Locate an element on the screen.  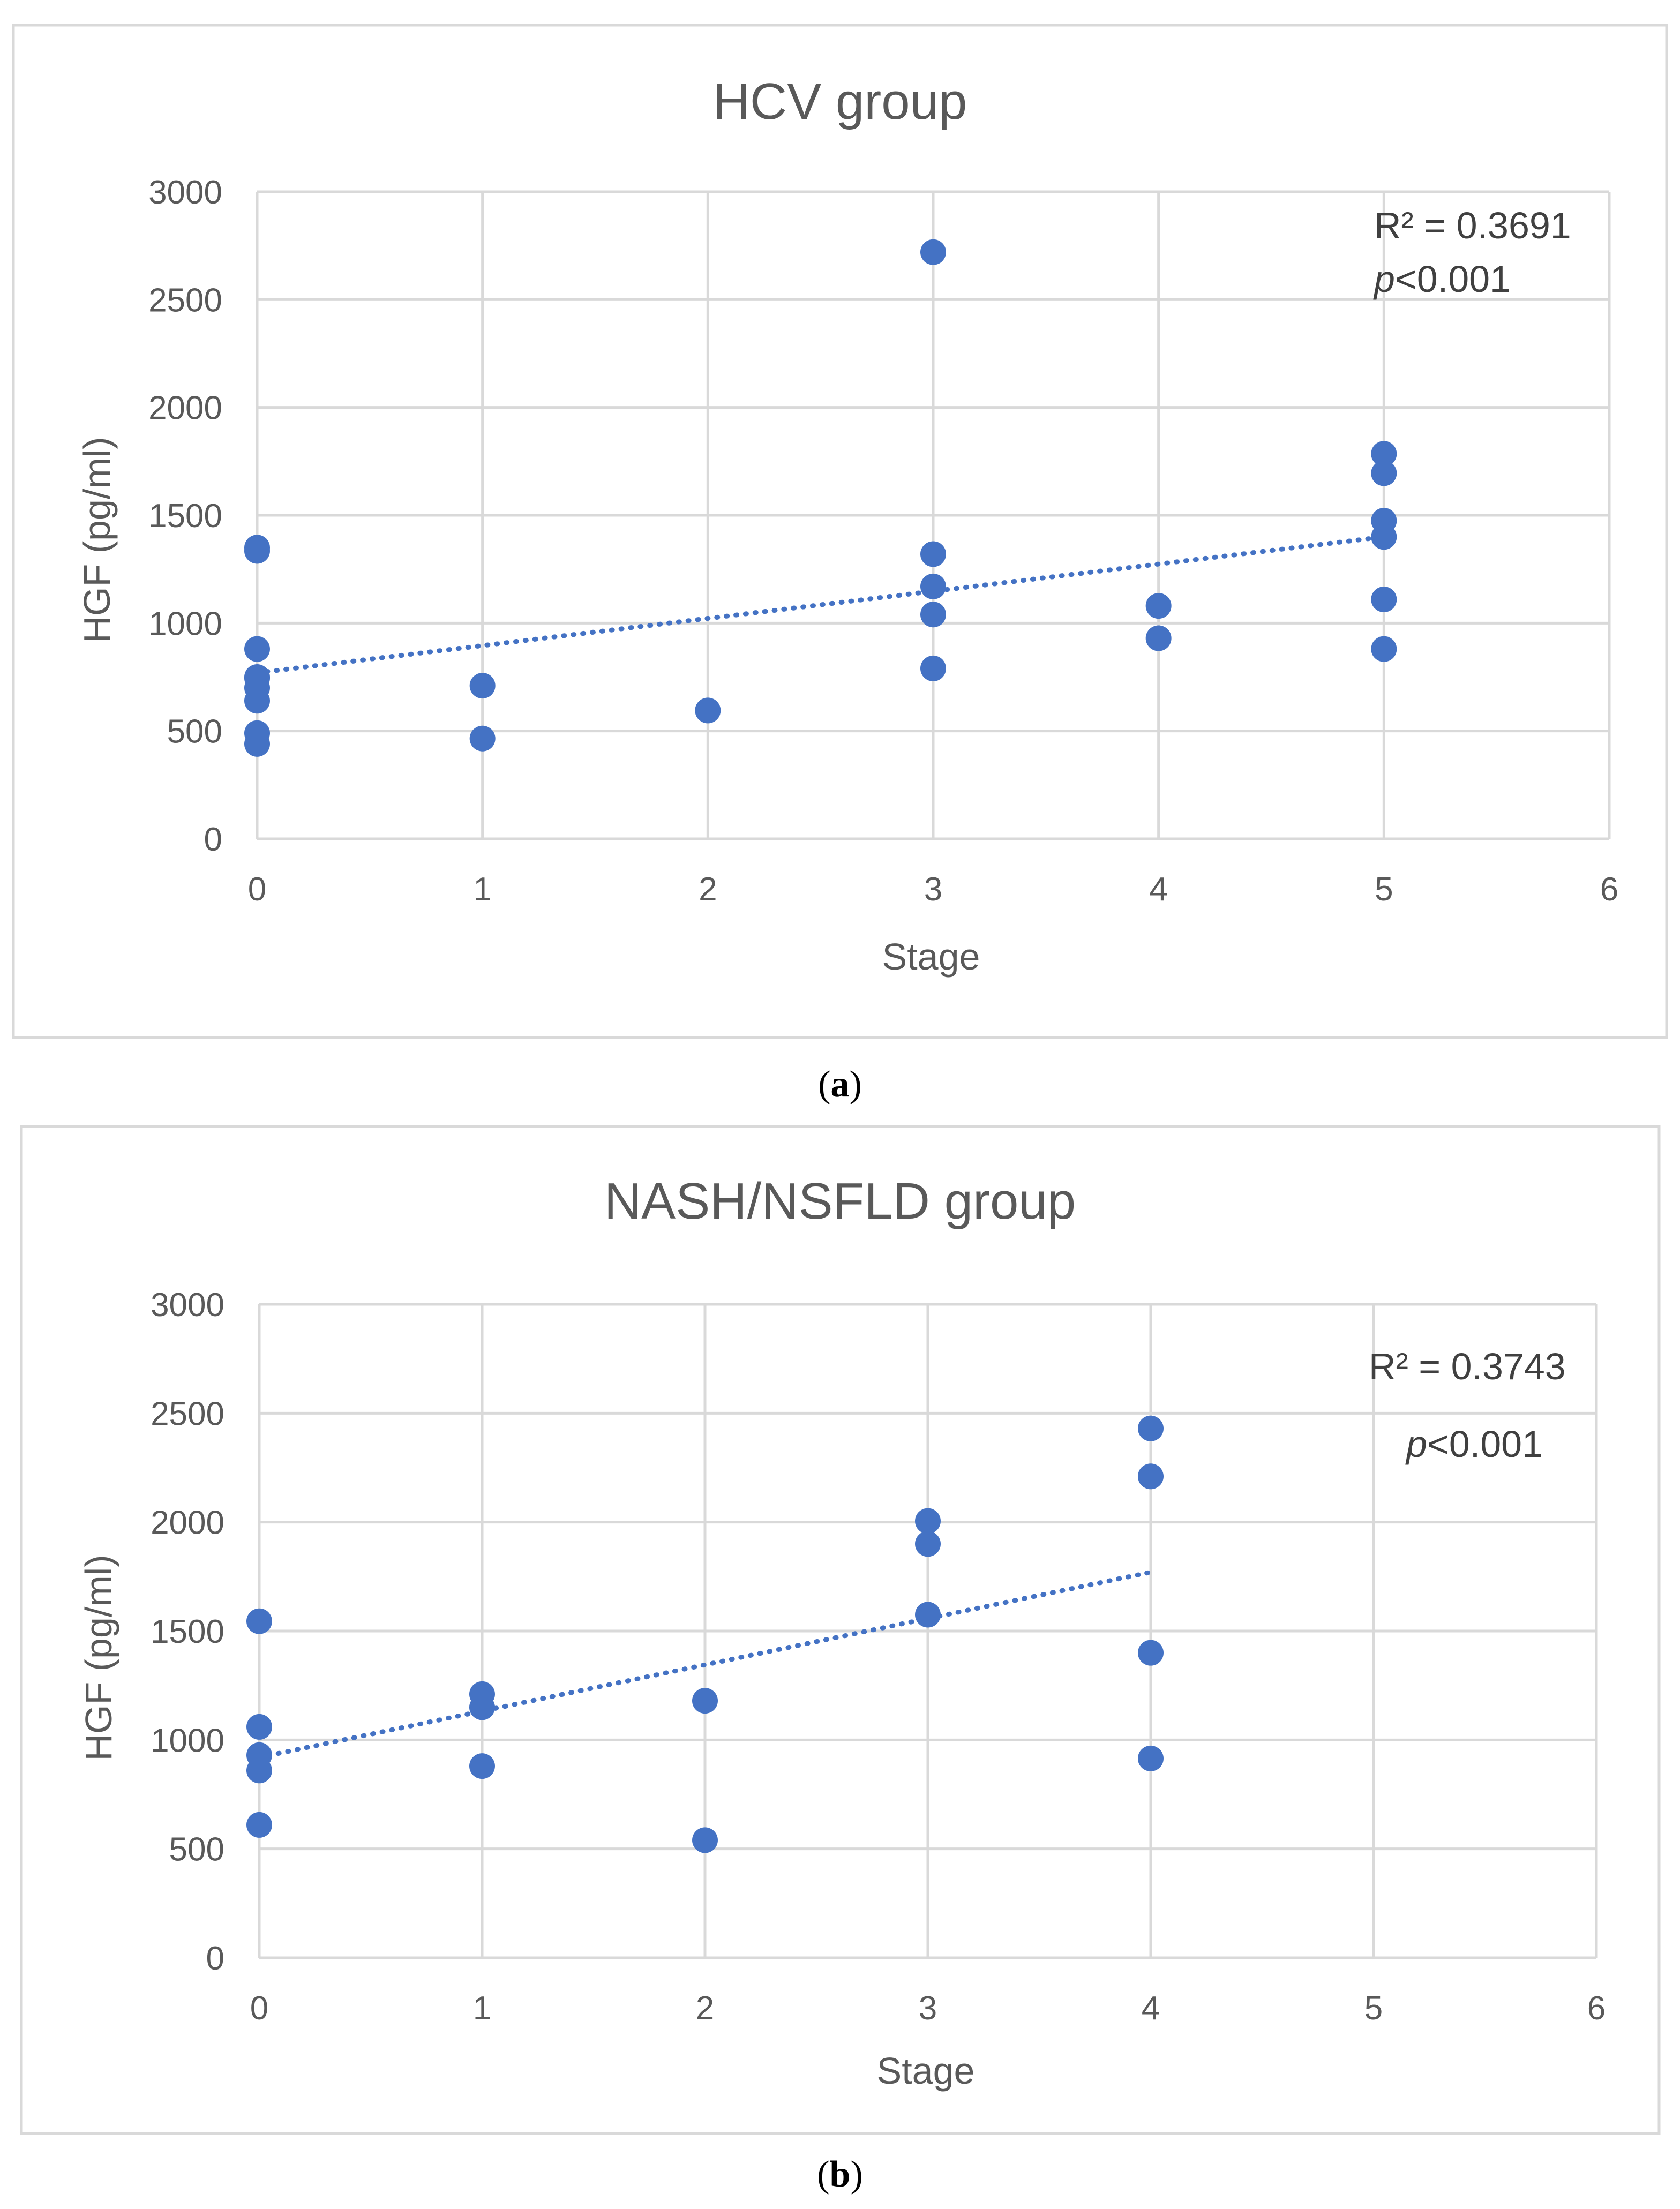
caption-b: (b) is located at coordinates (840, 2174).